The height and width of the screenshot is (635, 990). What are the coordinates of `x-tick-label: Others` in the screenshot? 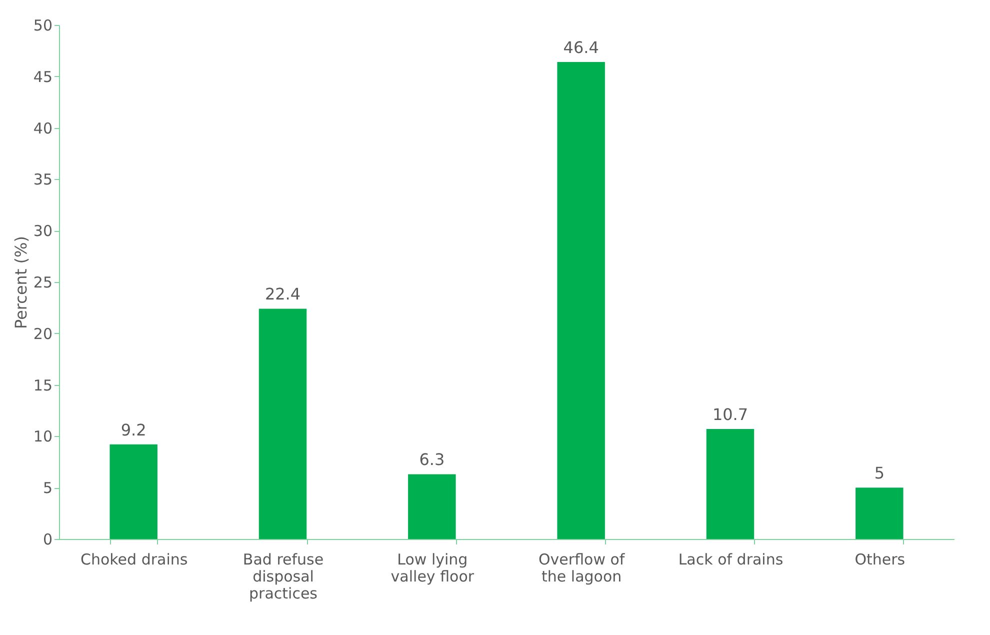 It's located at (880, 559).